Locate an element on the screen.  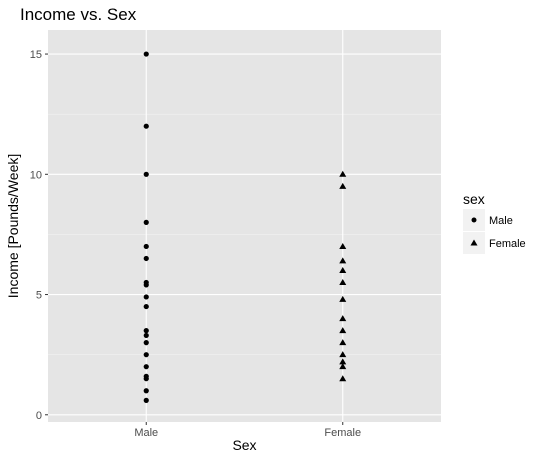
x-axis: Male Female is located at coordinates (247, 430).